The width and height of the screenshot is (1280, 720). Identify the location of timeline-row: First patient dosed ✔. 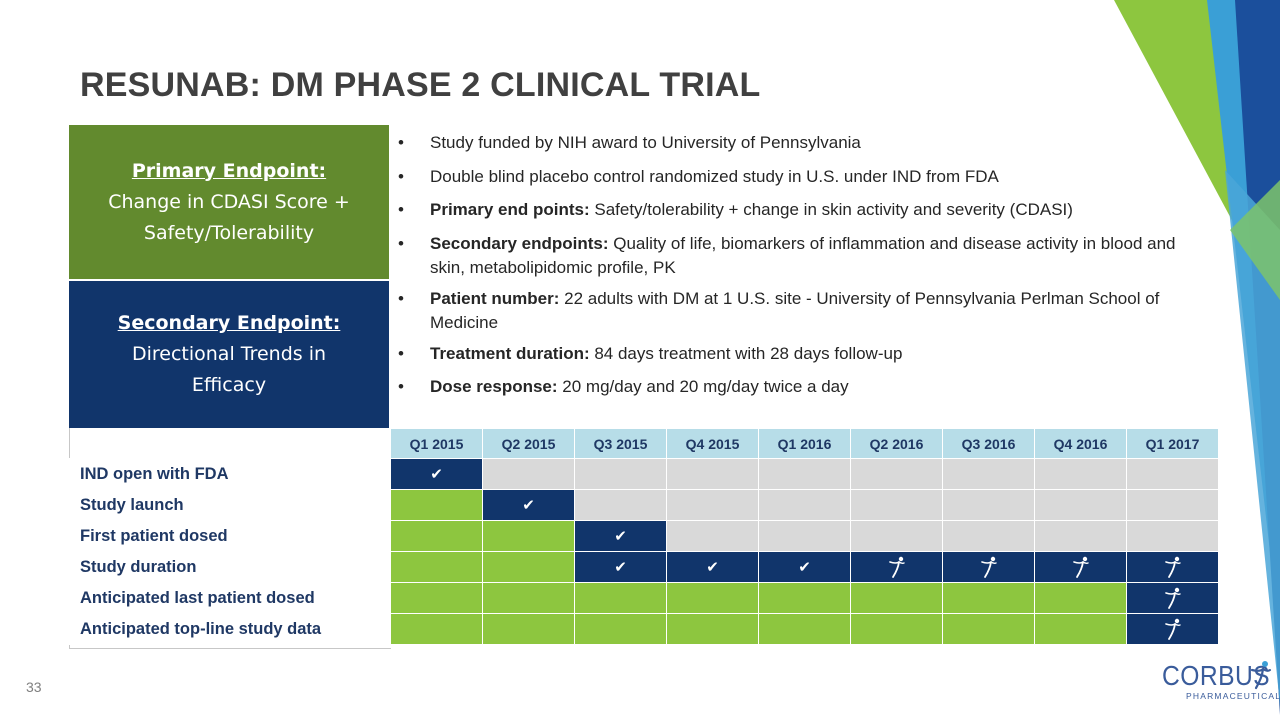
(644, 536).